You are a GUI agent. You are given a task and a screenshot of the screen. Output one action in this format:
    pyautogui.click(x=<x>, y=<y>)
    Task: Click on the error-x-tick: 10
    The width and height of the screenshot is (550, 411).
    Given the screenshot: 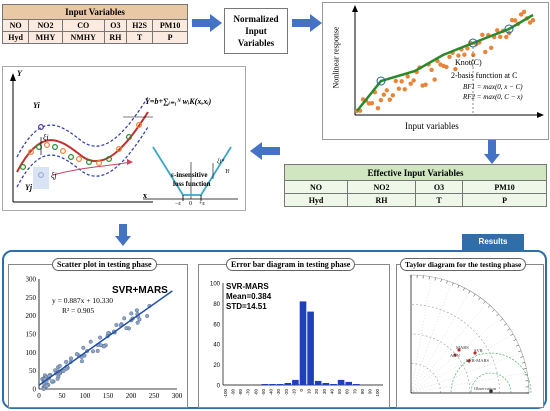 What is the action you would take?
    pyautogui.click(x=309, y=392)
    